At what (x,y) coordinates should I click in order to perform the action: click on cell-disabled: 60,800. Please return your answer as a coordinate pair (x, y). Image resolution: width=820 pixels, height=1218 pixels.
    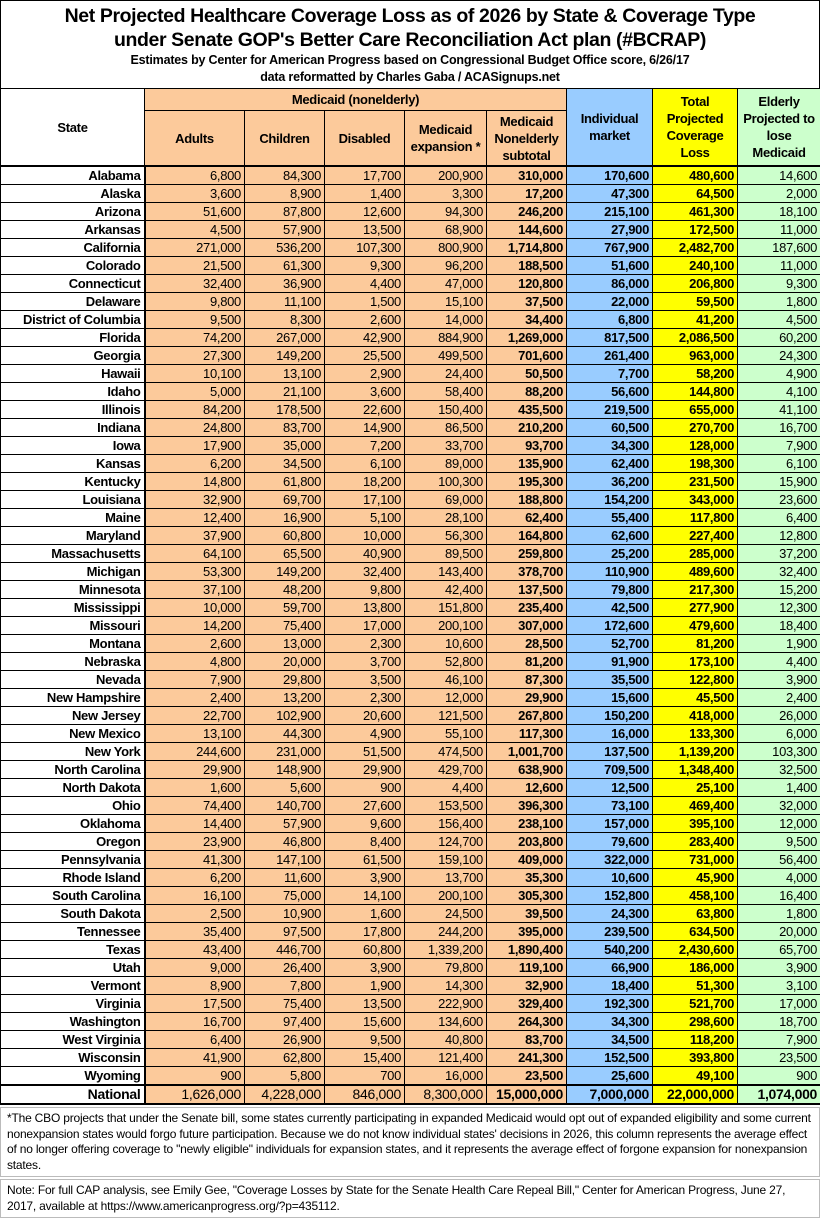
    Looking at the image, I should click on (365, 950).